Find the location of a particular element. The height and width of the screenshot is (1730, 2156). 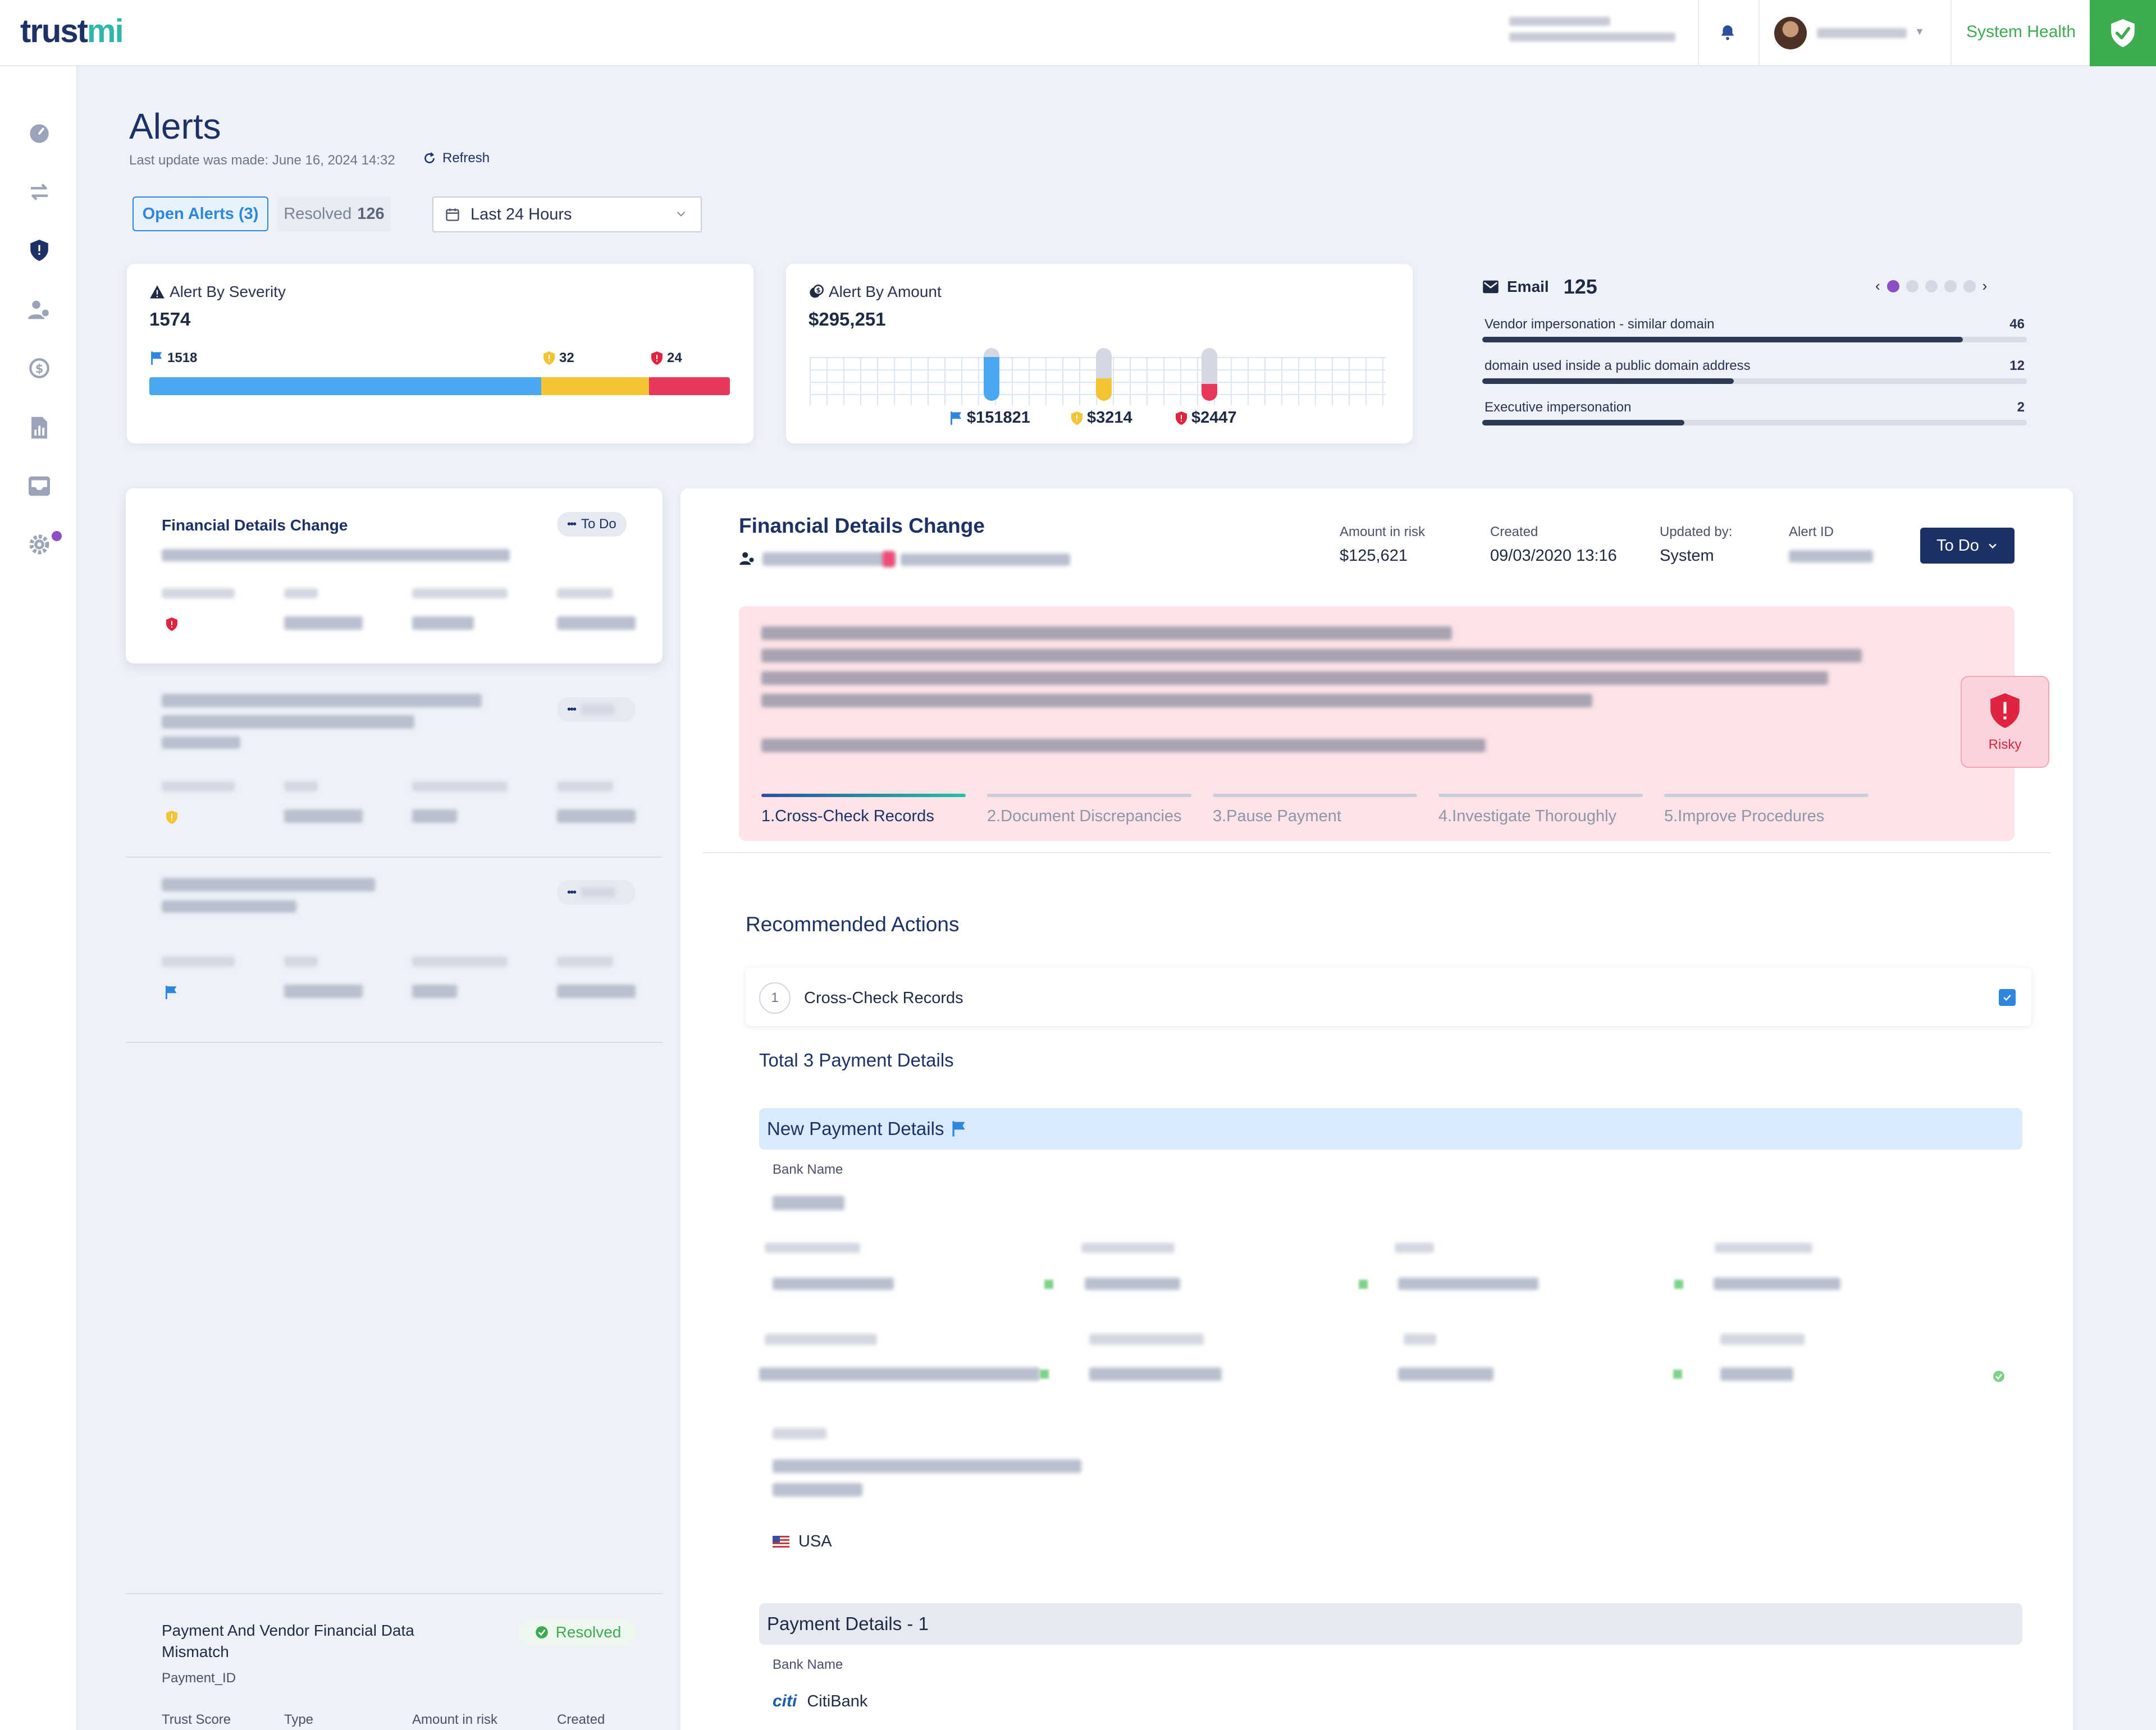

check-icon is located at coordinates (2007, 998).